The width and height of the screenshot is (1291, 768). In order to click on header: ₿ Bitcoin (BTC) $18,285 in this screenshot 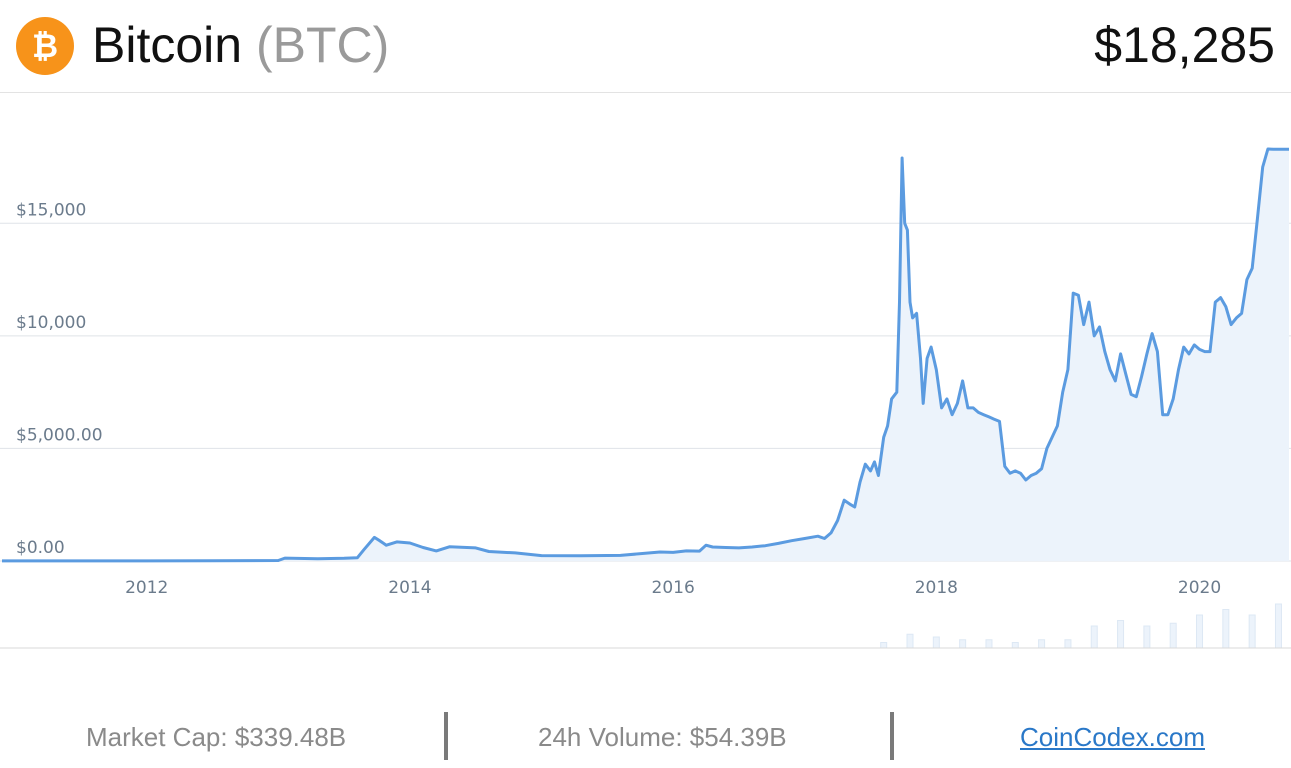, I will do `click(645, 46)`.